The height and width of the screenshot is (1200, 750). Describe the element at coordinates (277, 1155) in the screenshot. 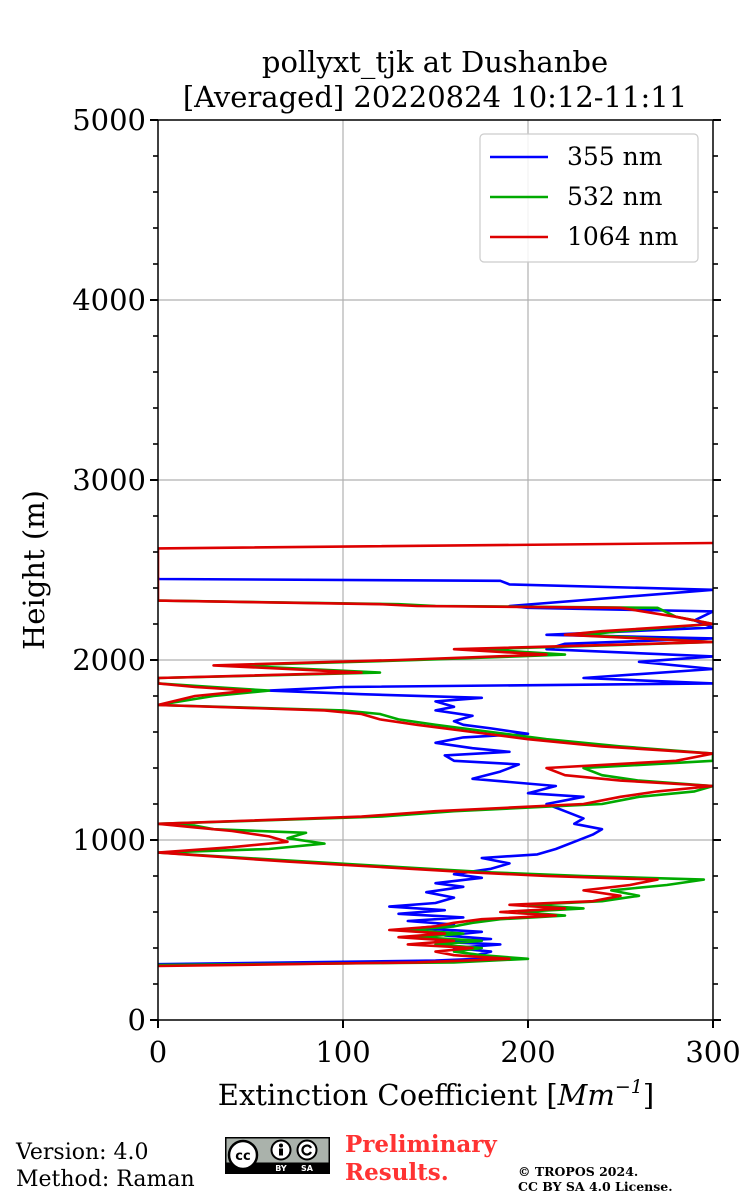

I see `cc-by-sa-badge: cc BY SA` at that location.